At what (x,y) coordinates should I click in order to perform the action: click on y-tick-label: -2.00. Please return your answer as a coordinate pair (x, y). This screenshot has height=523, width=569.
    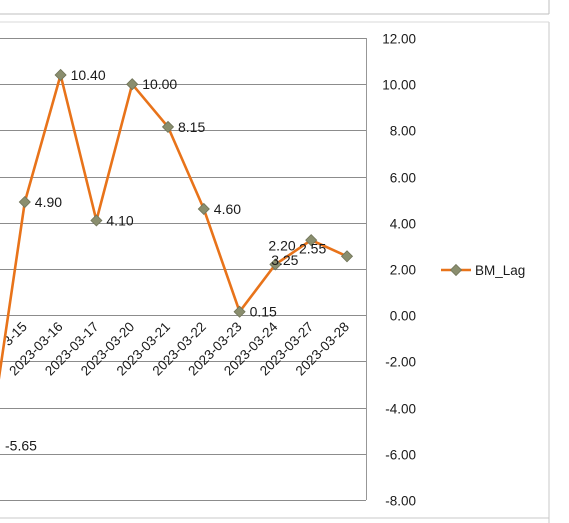
    Looking at the image, I should click on (400, 362).